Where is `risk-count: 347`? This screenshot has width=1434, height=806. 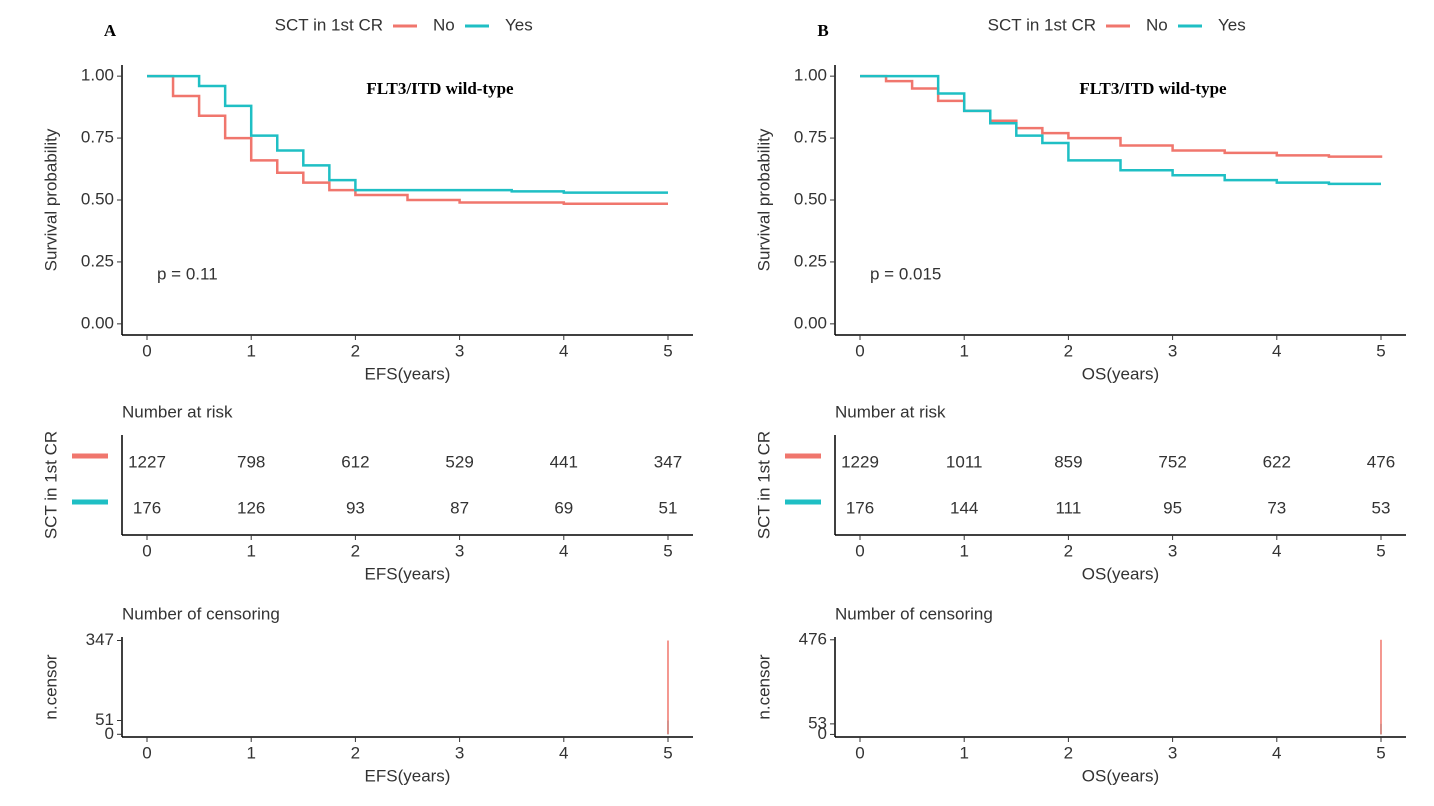
risk-count: 347 is located at coordinates (668, 461).